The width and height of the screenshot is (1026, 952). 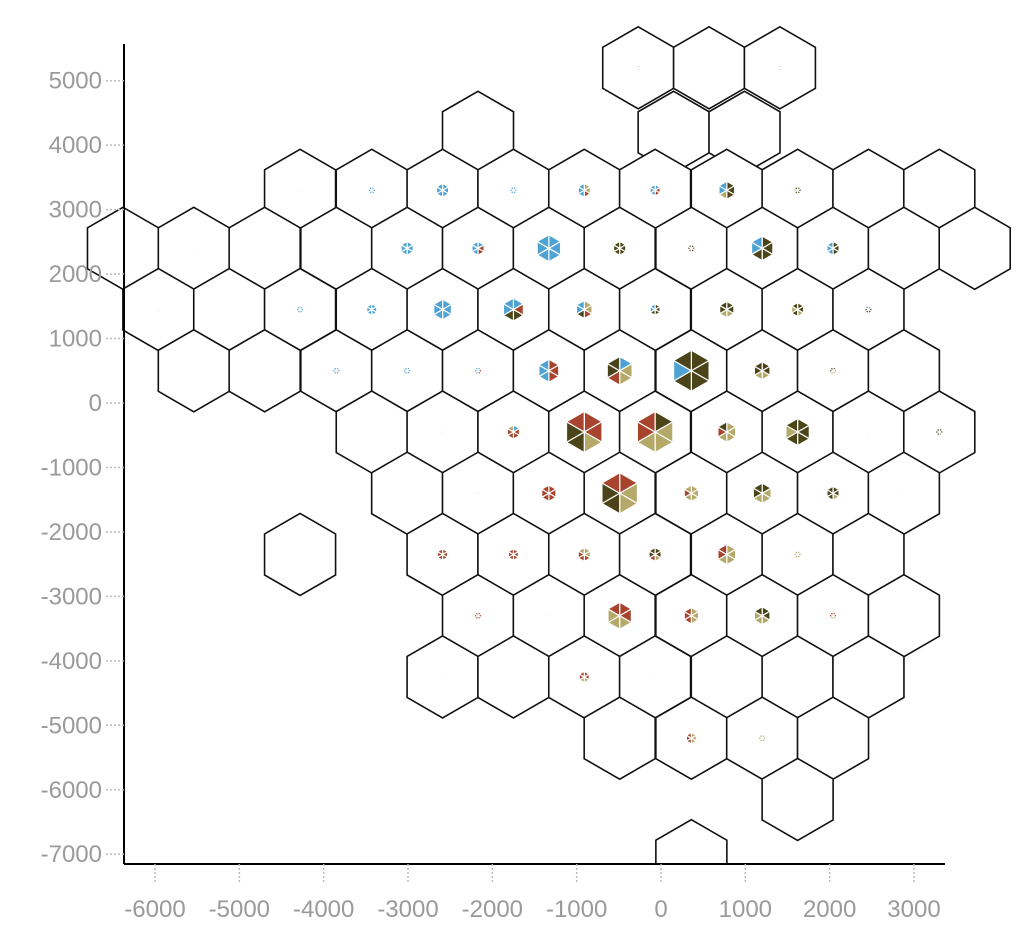 What do you see at coordinates (745, 909) in the screenshot?
I see `x-tick-label: 1000` at bounding box center [745, 909].